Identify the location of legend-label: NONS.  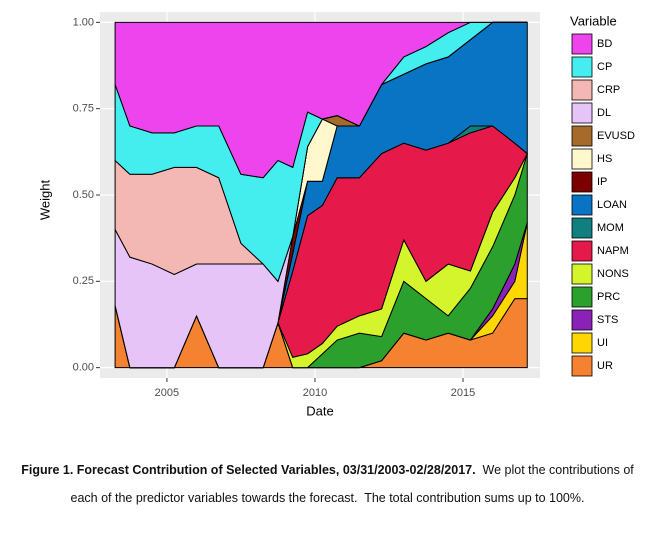
(613, 274).